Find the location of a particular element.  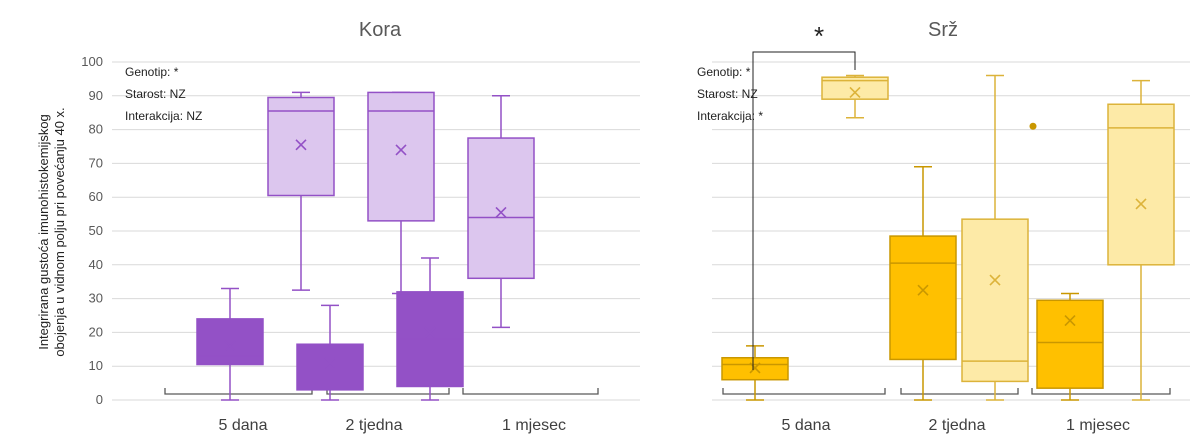

y-tick-label: 90 is located at coordinates (96, 95).